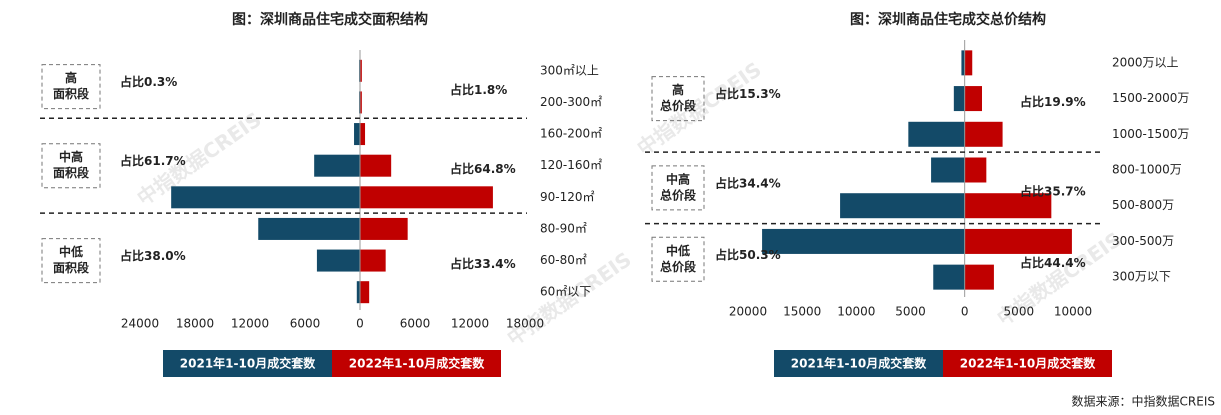 This screenshot has height=415, width=1221. I want to click on category-label: 1500-2000万, so click(1150, 98).